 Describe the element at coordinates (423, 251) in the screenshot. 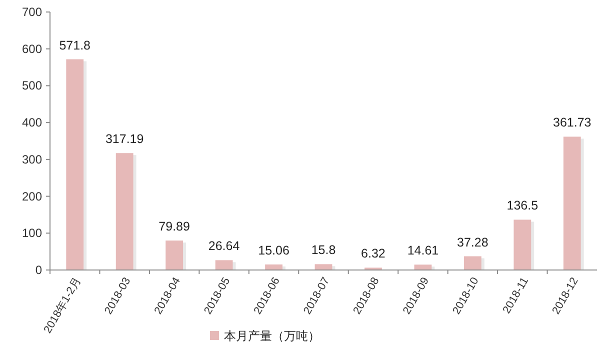

I see `data-label: 14.61` at that location.